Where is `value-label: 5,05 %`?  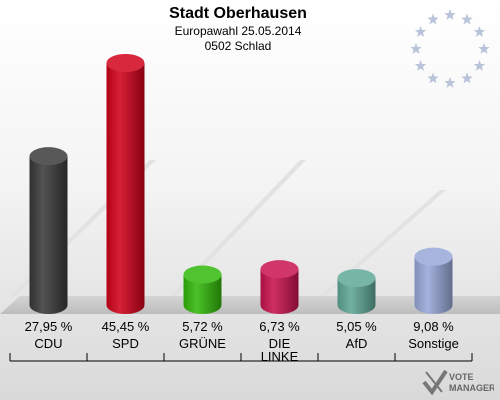 value-label: 5,05 % is located at coordinates (356, 326).